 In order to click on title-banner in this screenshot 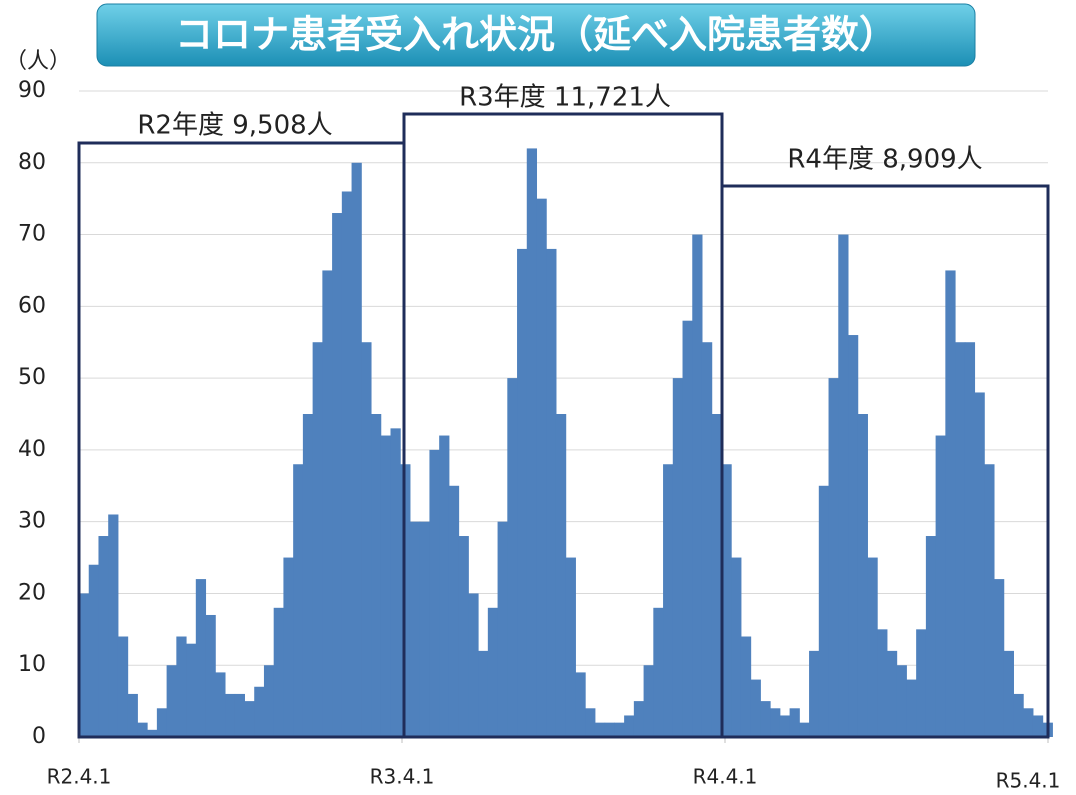, I will do `click(536, 35)`.